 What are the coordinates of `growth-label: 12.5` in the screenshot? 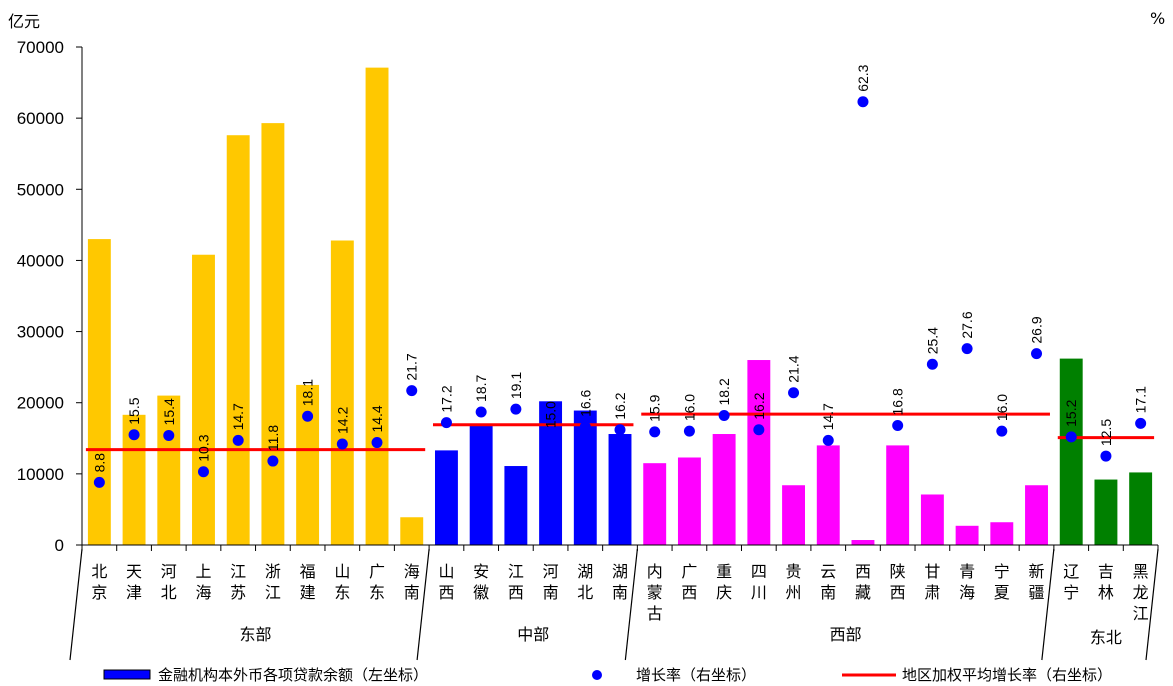 It's located at (1106, 432).